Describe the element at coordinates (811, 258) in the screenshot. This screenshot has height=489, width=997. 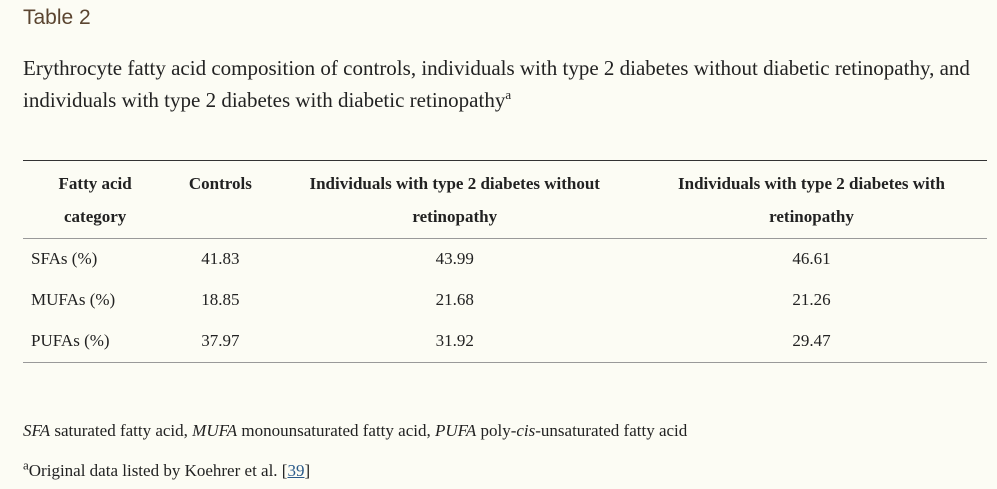
I see `cell-with-retinopathy: 46.61` at that location.